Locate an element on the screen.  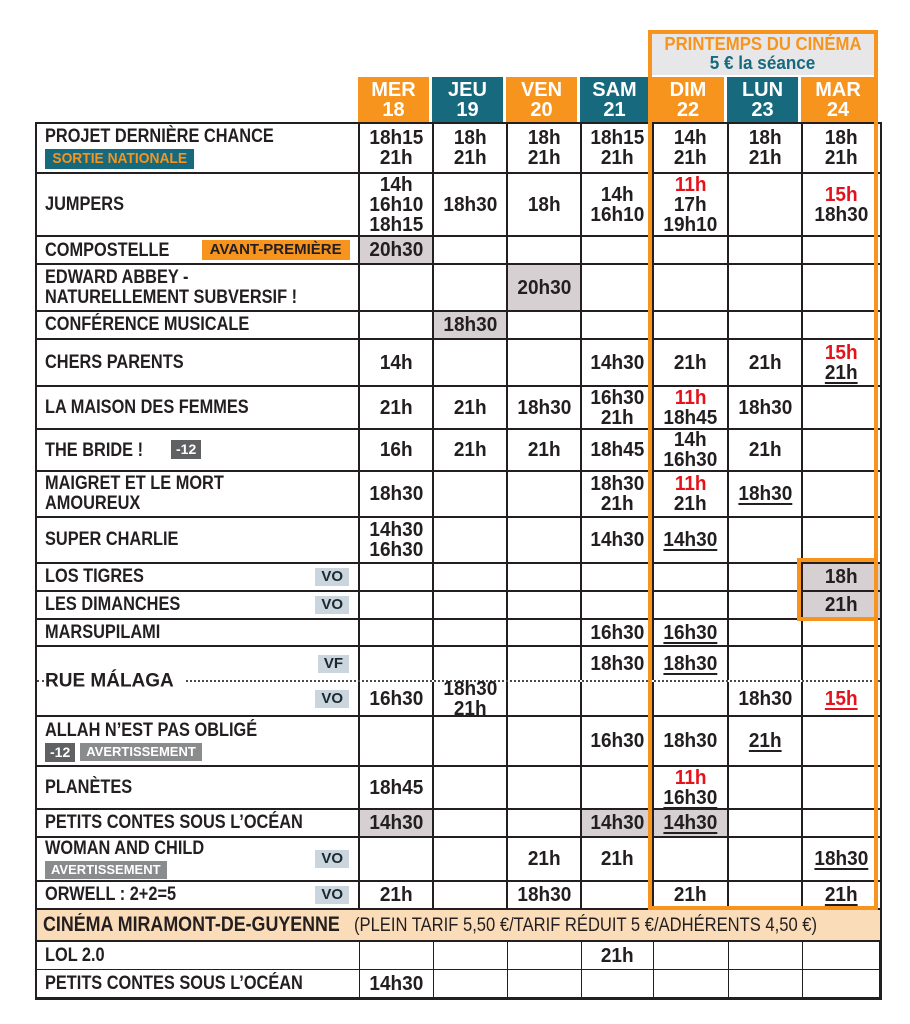
showtime-cell: 18h15 21h is located at coordinates (618, 148).